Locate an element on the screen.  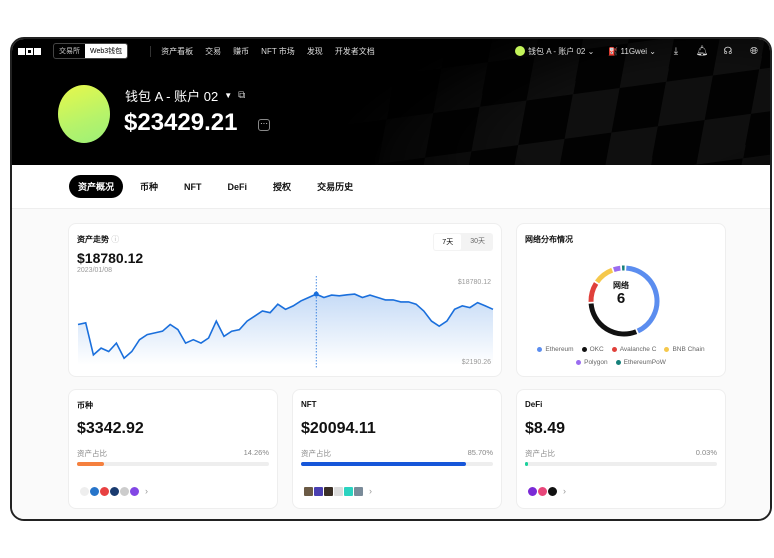
nav-assets: 资产看板 is located at coordinates (177, 51).